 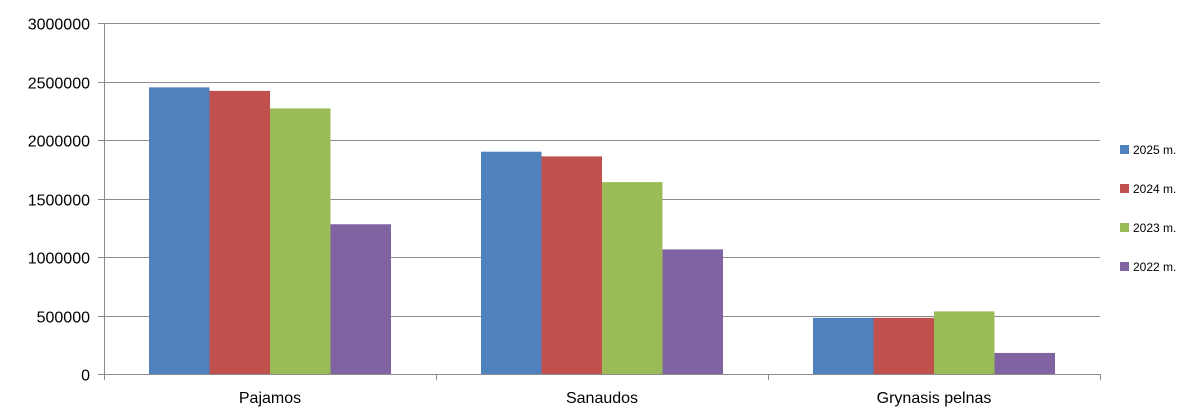 I want to click on bar-pajamos-2024, so click(x=239, y=232).